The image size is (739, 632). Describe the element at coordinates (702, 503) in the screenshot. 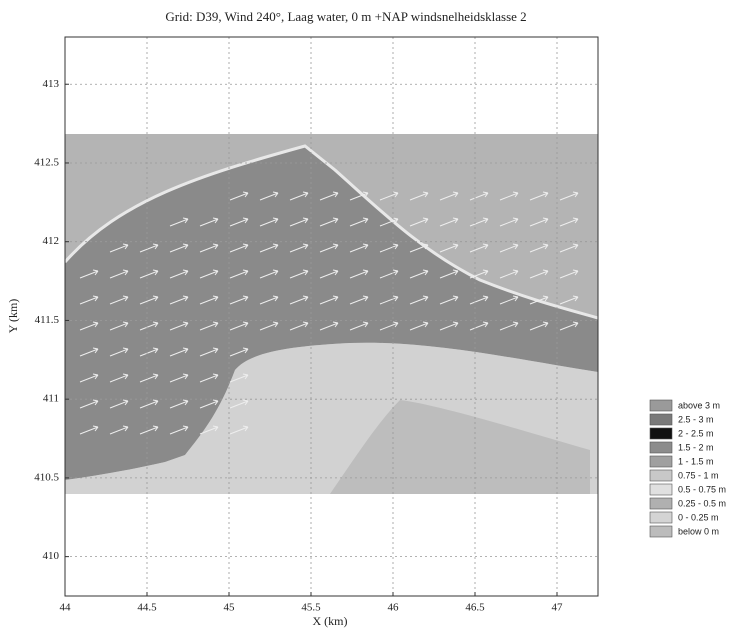

I see `legend-label: 0.25 - 0.5 m` at that location.